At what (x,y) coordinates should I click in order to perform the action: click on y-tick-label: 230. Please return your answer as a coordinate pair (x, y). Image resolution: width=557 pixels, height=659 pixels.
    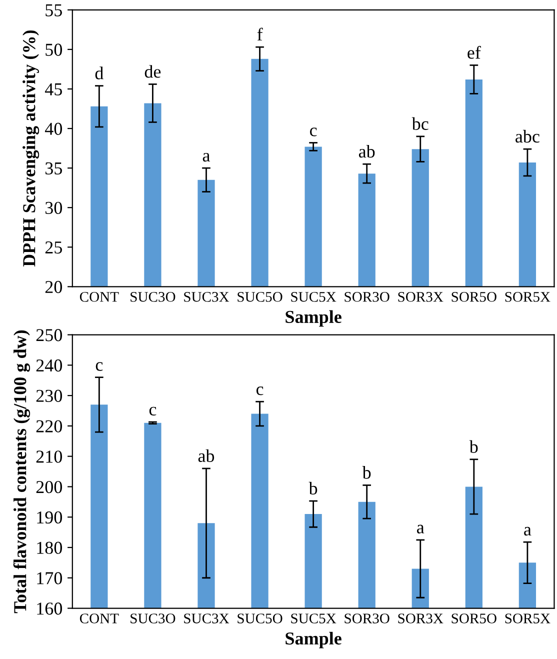
    Looking at the image, I should click on (49, 396).